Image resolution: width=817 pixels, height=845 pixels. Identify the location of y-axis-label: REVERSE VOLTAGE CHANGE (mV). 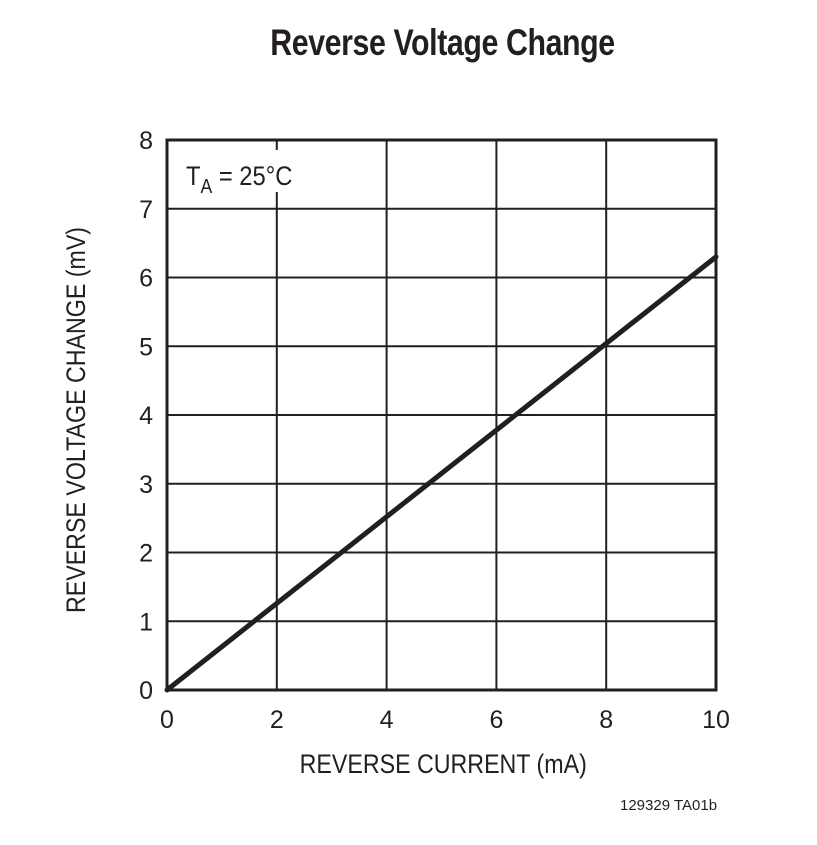
(76, 420).